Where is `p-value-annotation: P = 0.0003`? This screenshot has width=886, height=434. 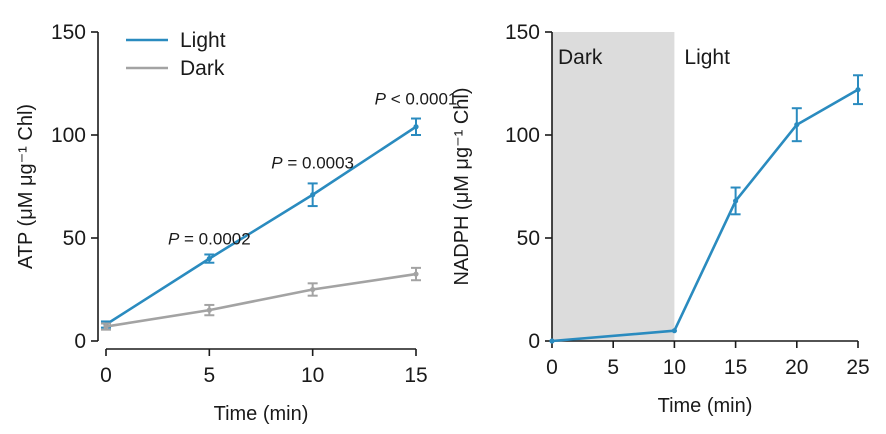 p-value-annotation: P = 0.0003 is located at coordinates (312, 162).